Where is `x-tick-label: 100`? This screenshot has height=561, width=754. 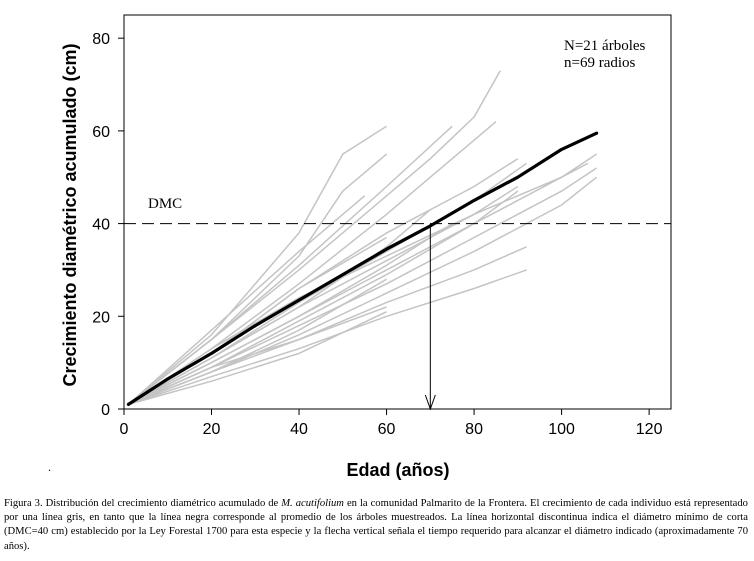 x-tick-label: 100 is located at coordinates (561, 429).